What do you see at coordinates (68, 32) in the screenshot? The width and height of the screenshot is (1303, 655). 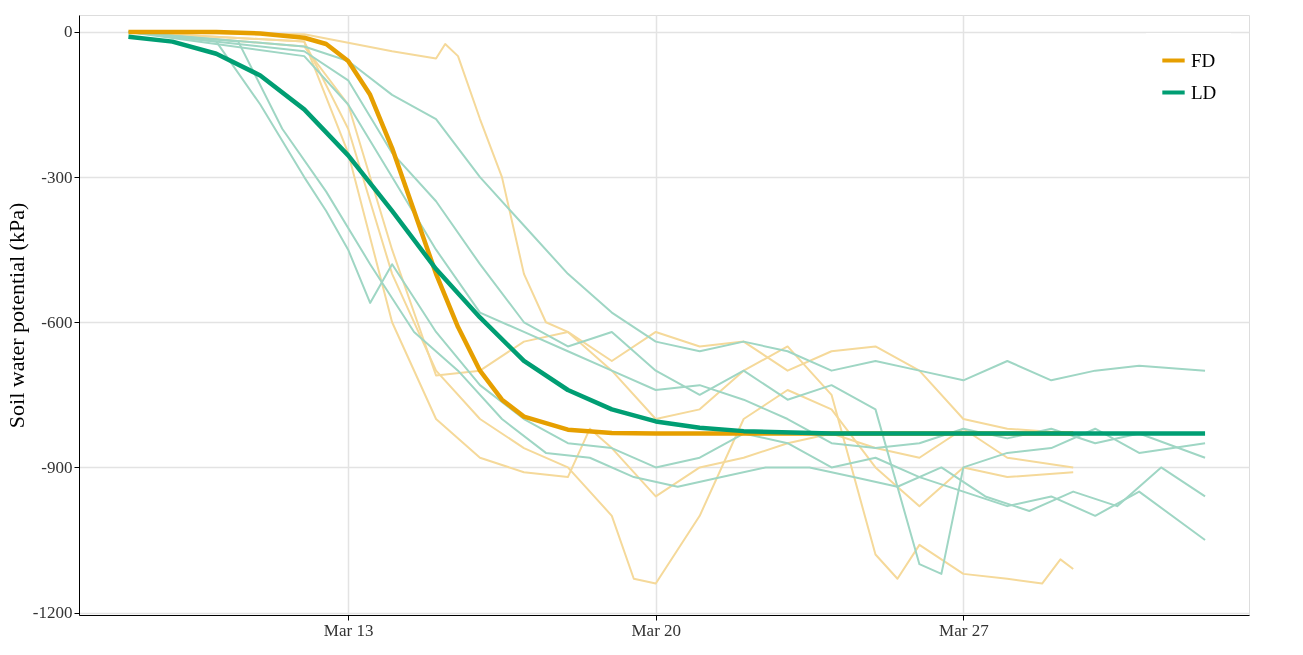 I see `y-tick-label: 0` at bounding box center [68, 32].